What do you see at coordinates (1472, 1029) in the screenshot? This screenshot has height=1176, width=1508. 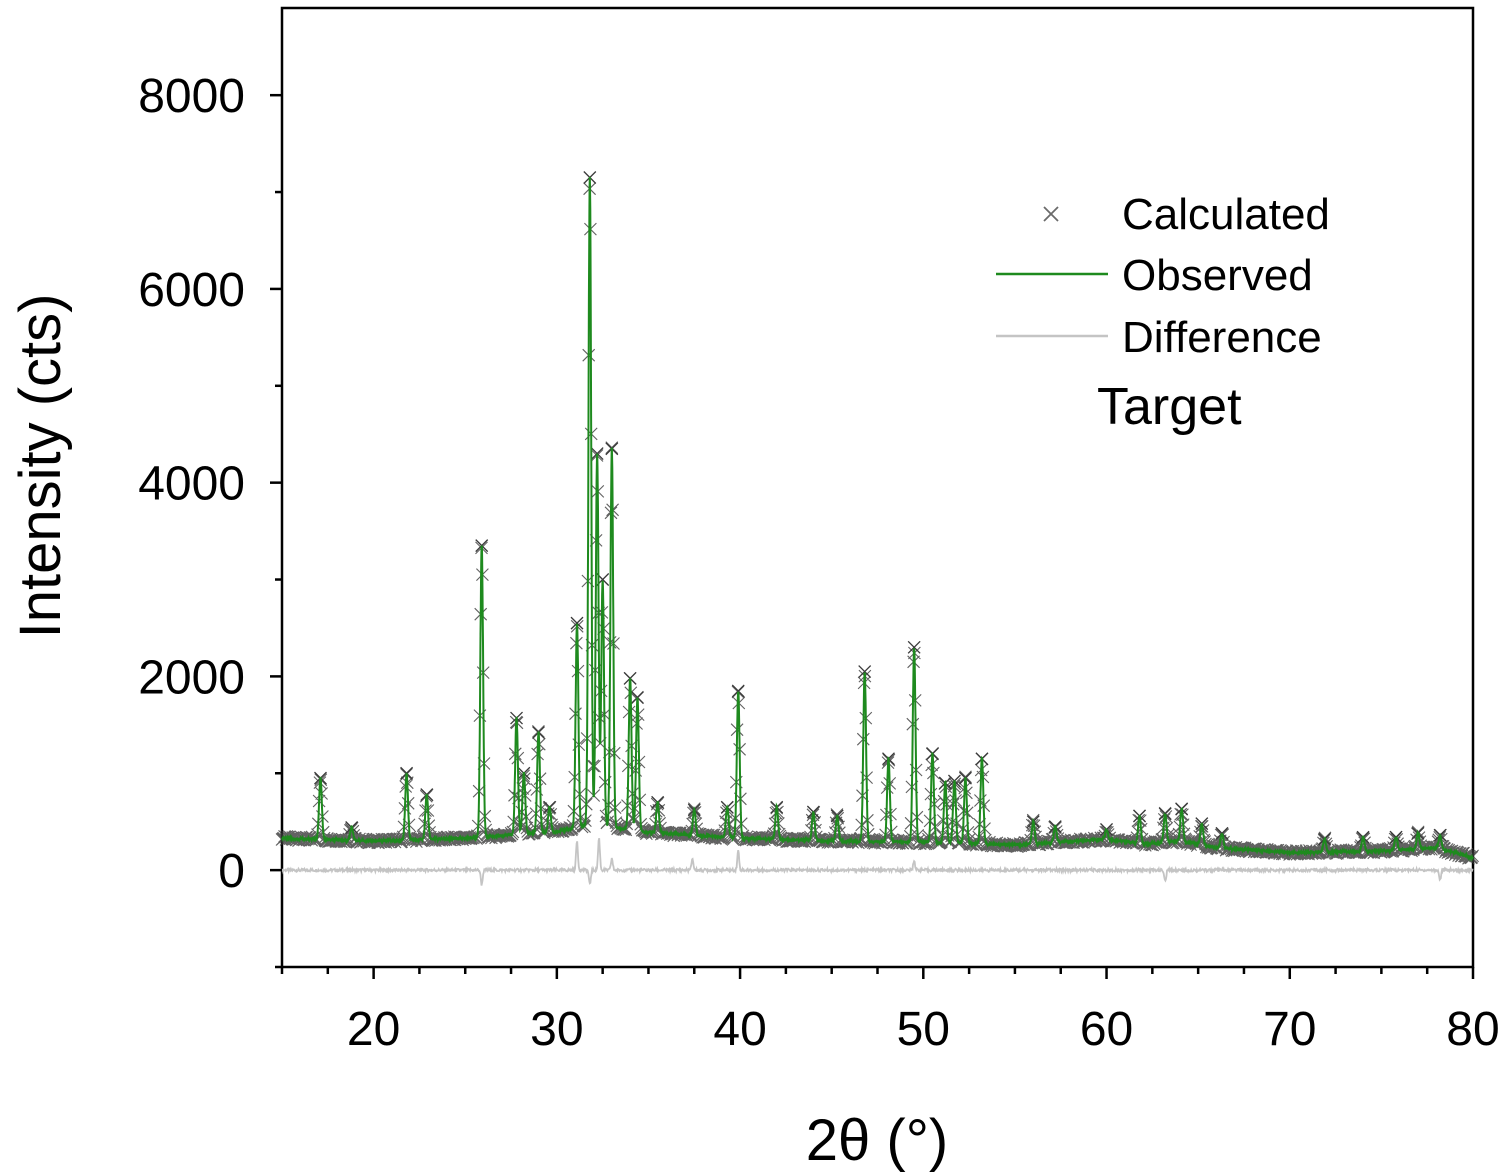 I see `x-tick-label: 80` at bounding box center [1472, 1029].